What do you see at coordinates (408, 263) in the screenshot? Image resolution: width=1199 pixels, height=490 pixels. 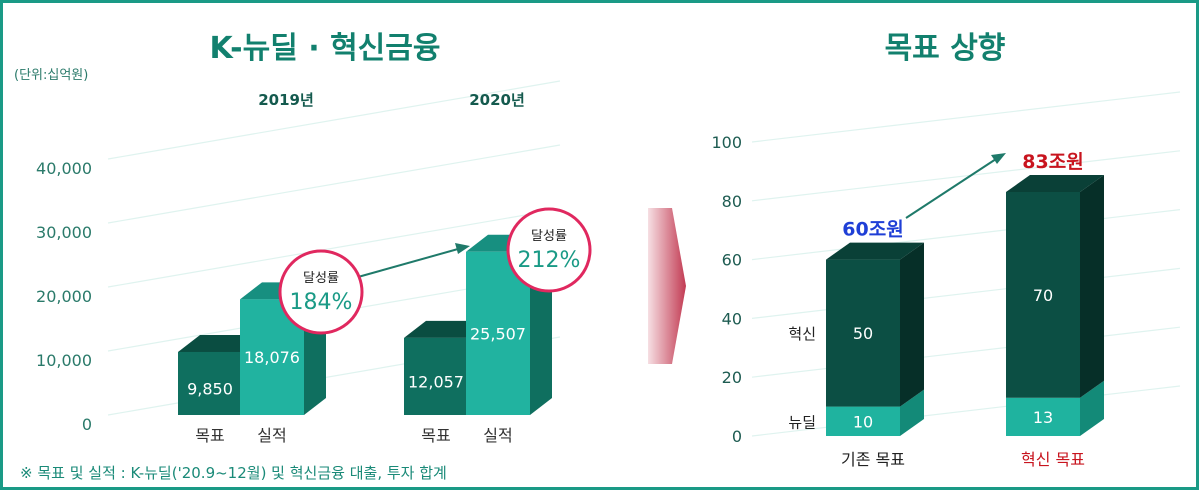 I see `trend-arrow-line` at bounding box center [408, 263].